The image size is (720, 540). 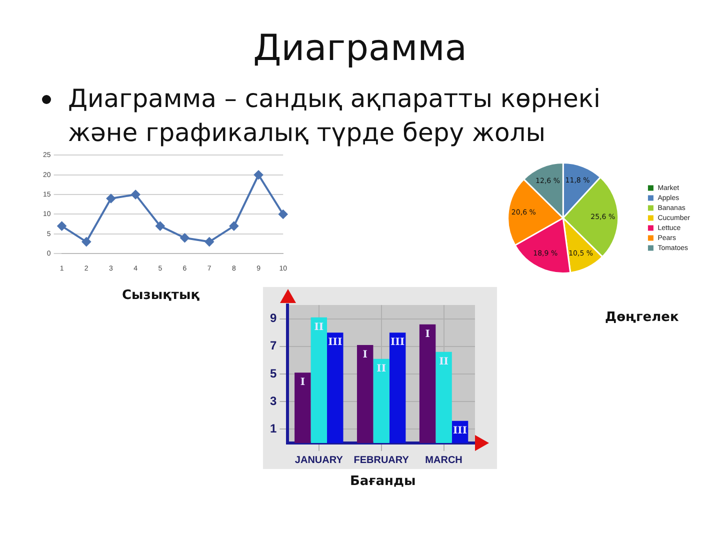 I want to click on series-label: I, so click(x=303, y=382).